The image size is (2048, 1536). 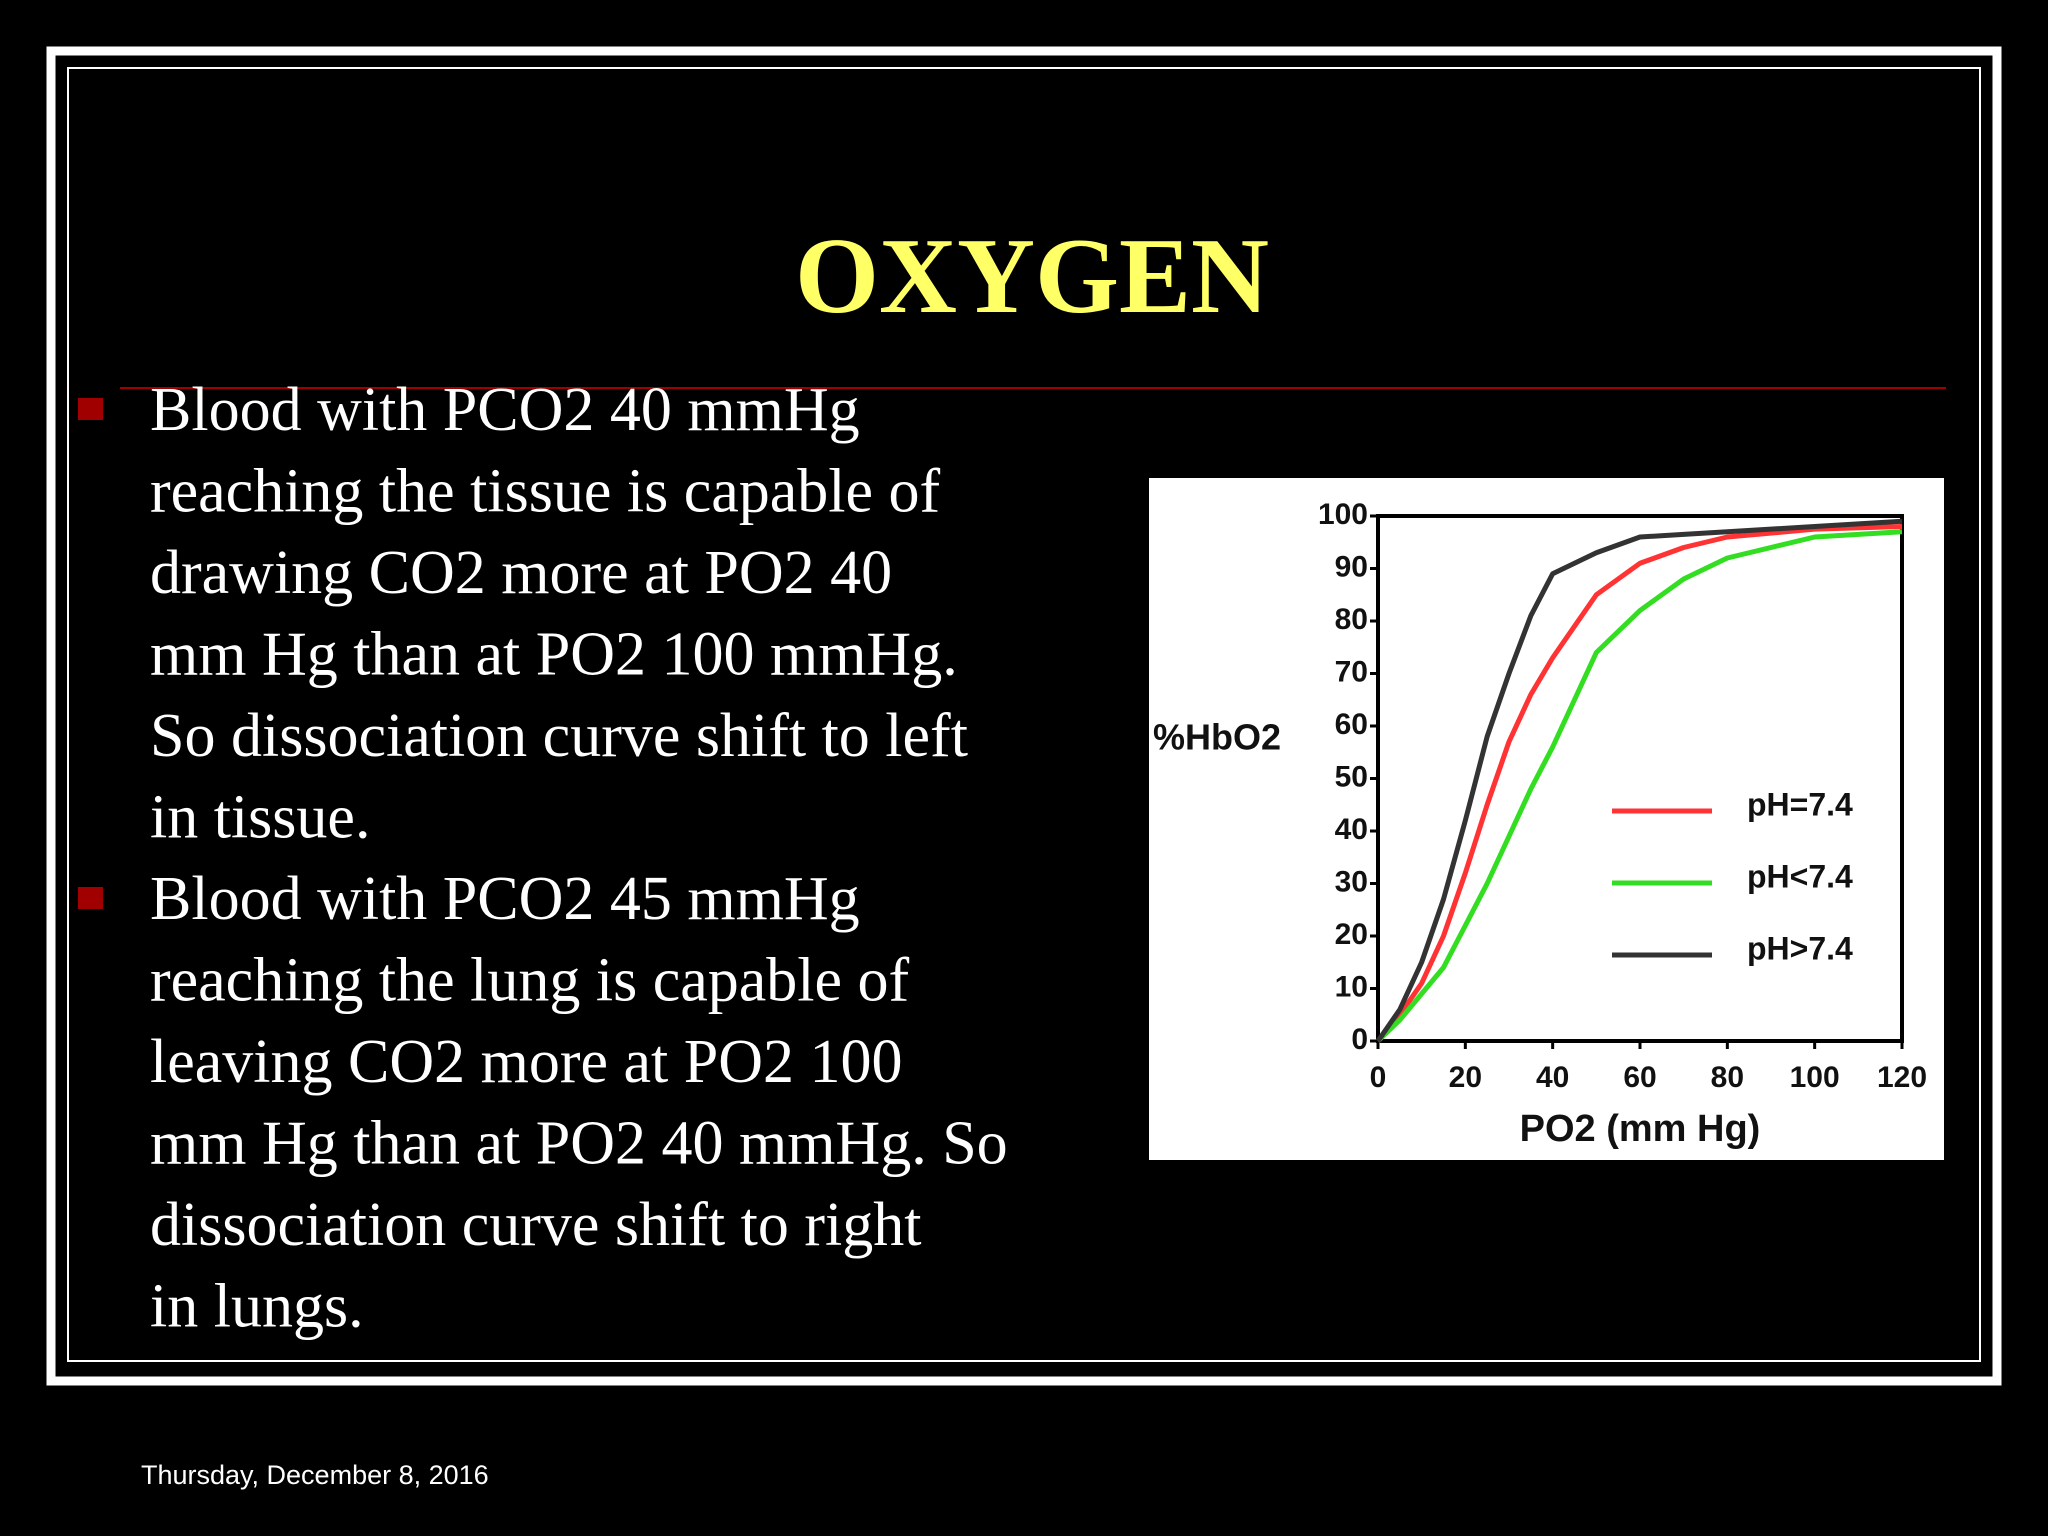 I want to click on bullet-text: drawing CO2 more at PO2 40, so click(x=521, y=573).